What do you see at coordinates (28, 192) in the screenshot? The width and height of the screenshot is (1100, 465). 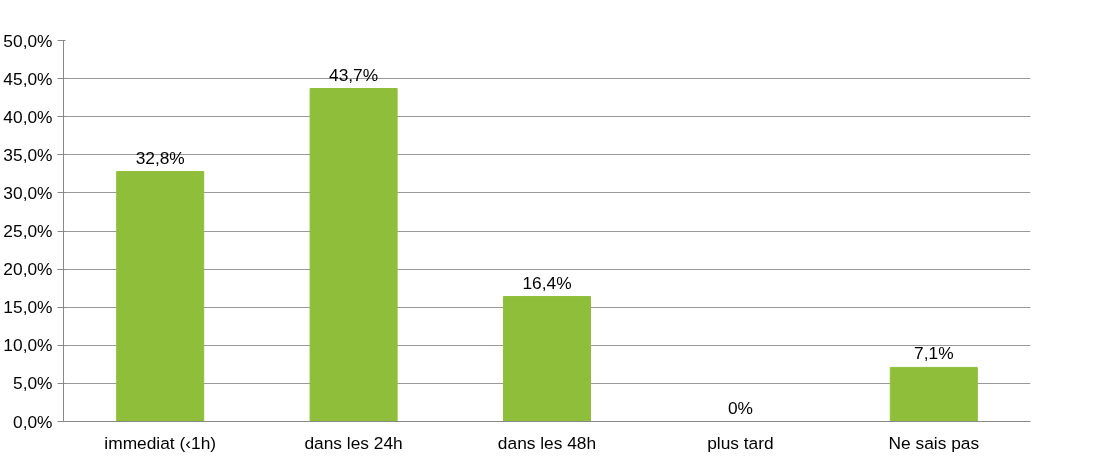 I see `y-tick-label: 30,0%` at bounding box center [28, 192].